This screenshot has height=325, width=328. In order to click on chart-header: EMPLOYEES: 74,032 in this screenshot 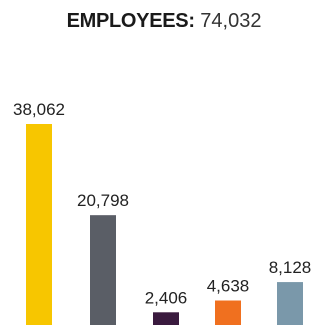, I will do `click(164, 21)`.